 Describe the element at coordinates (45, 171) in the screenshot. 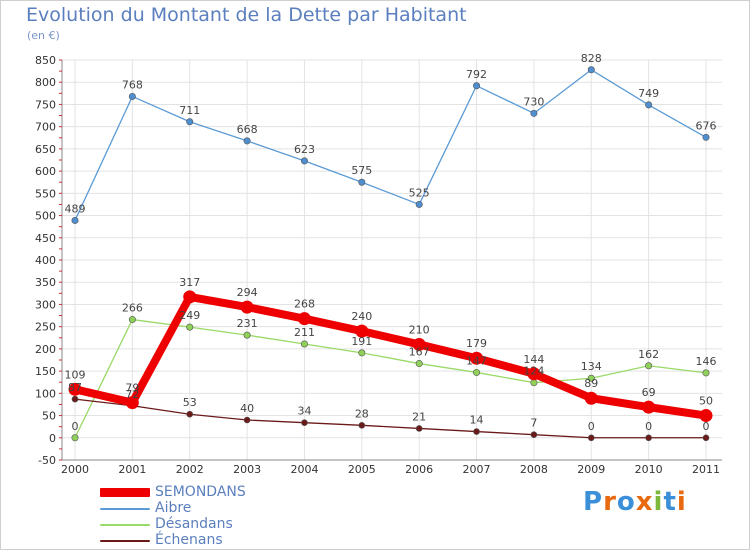

I see `y-tick-label: 600` at that location.